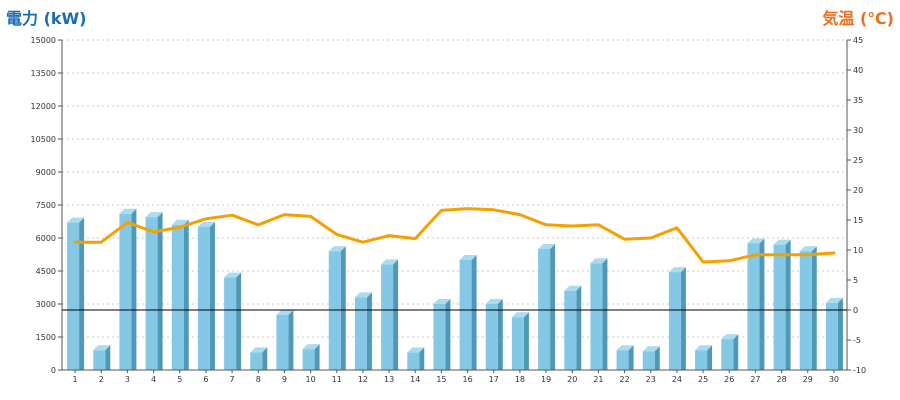  What do you see at coordinates (858, 160) in the screenshot?
I see `right-tick-label: 25` at bounding box center [858, 160].